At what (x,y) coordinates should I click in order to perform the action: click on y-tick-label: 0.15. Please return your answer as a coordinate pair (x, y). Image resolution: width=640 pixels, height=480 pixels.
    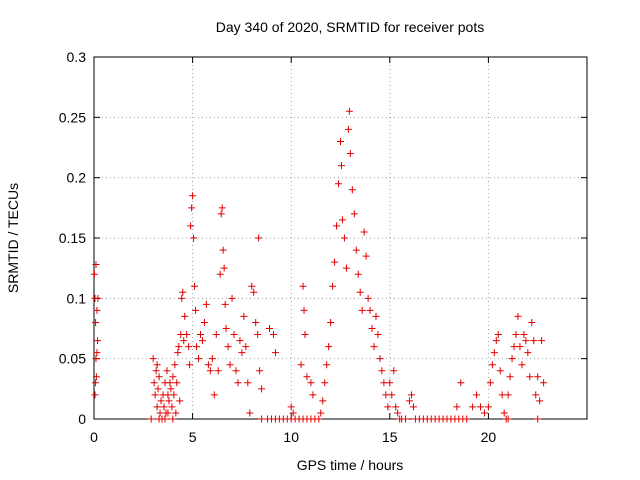
    Looking at the image, I should click on (72, 238).